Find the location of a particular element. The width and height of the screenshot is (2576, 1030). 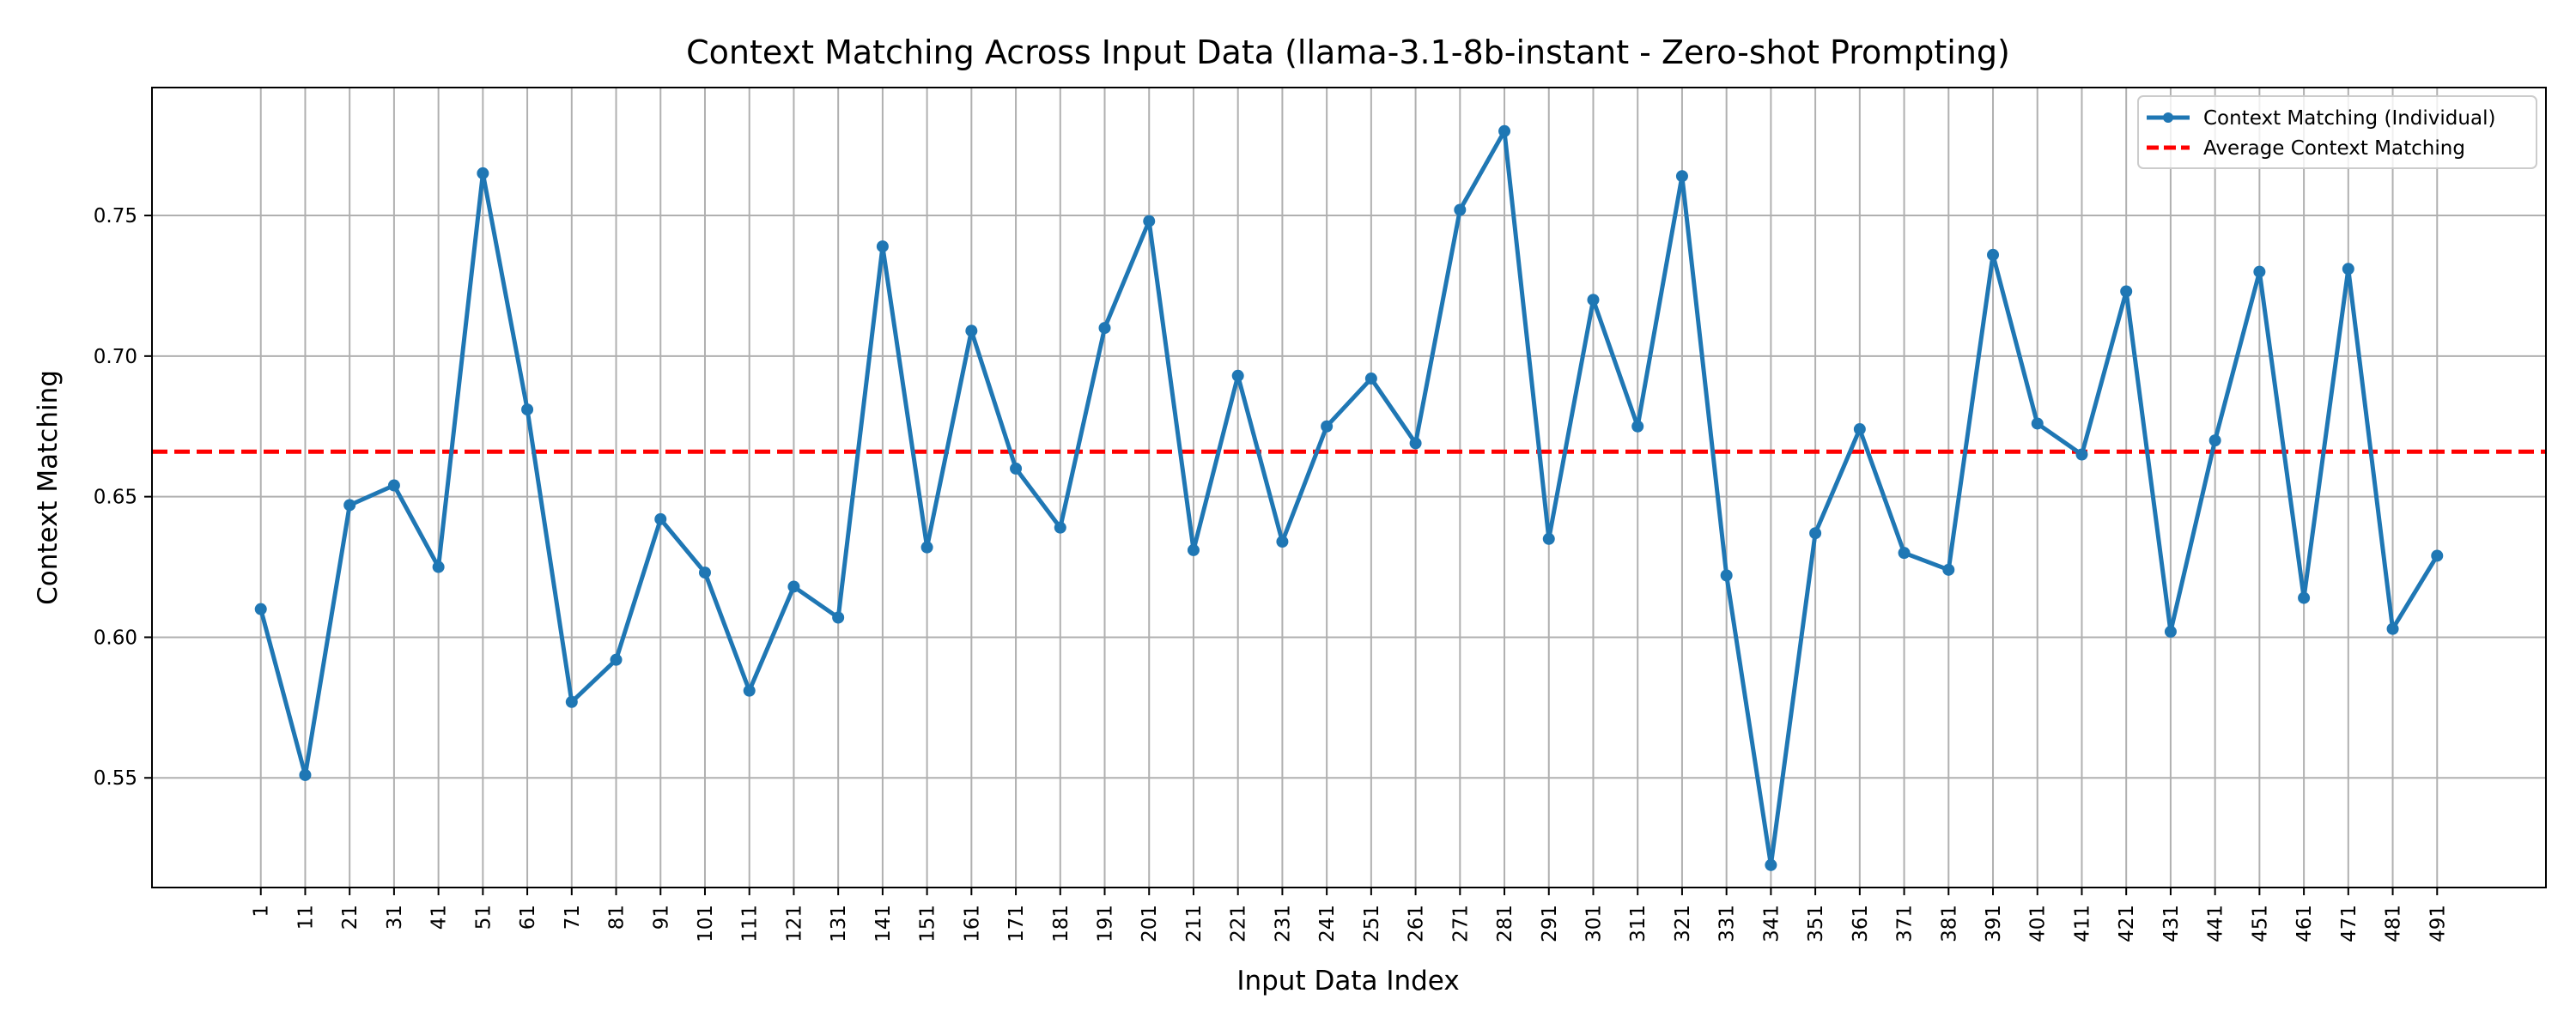

x-tick-label: 191 is located at coordinates (1106, 923).